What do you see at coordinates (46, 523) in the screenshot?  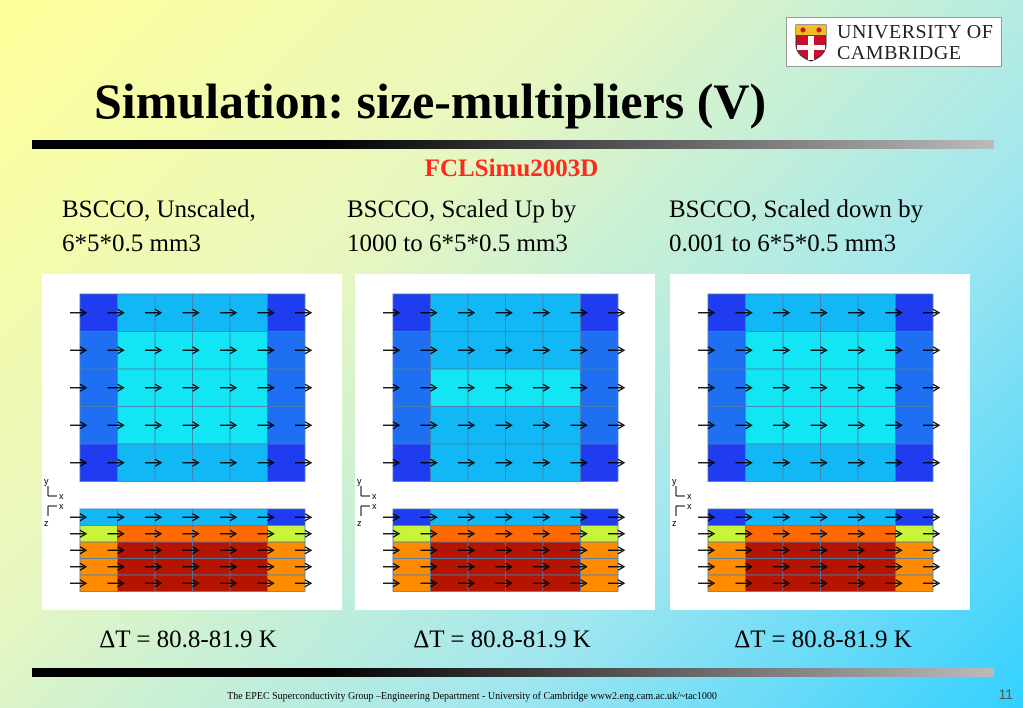 I see `axis-label-z: z` at bounding box center [46, 523].